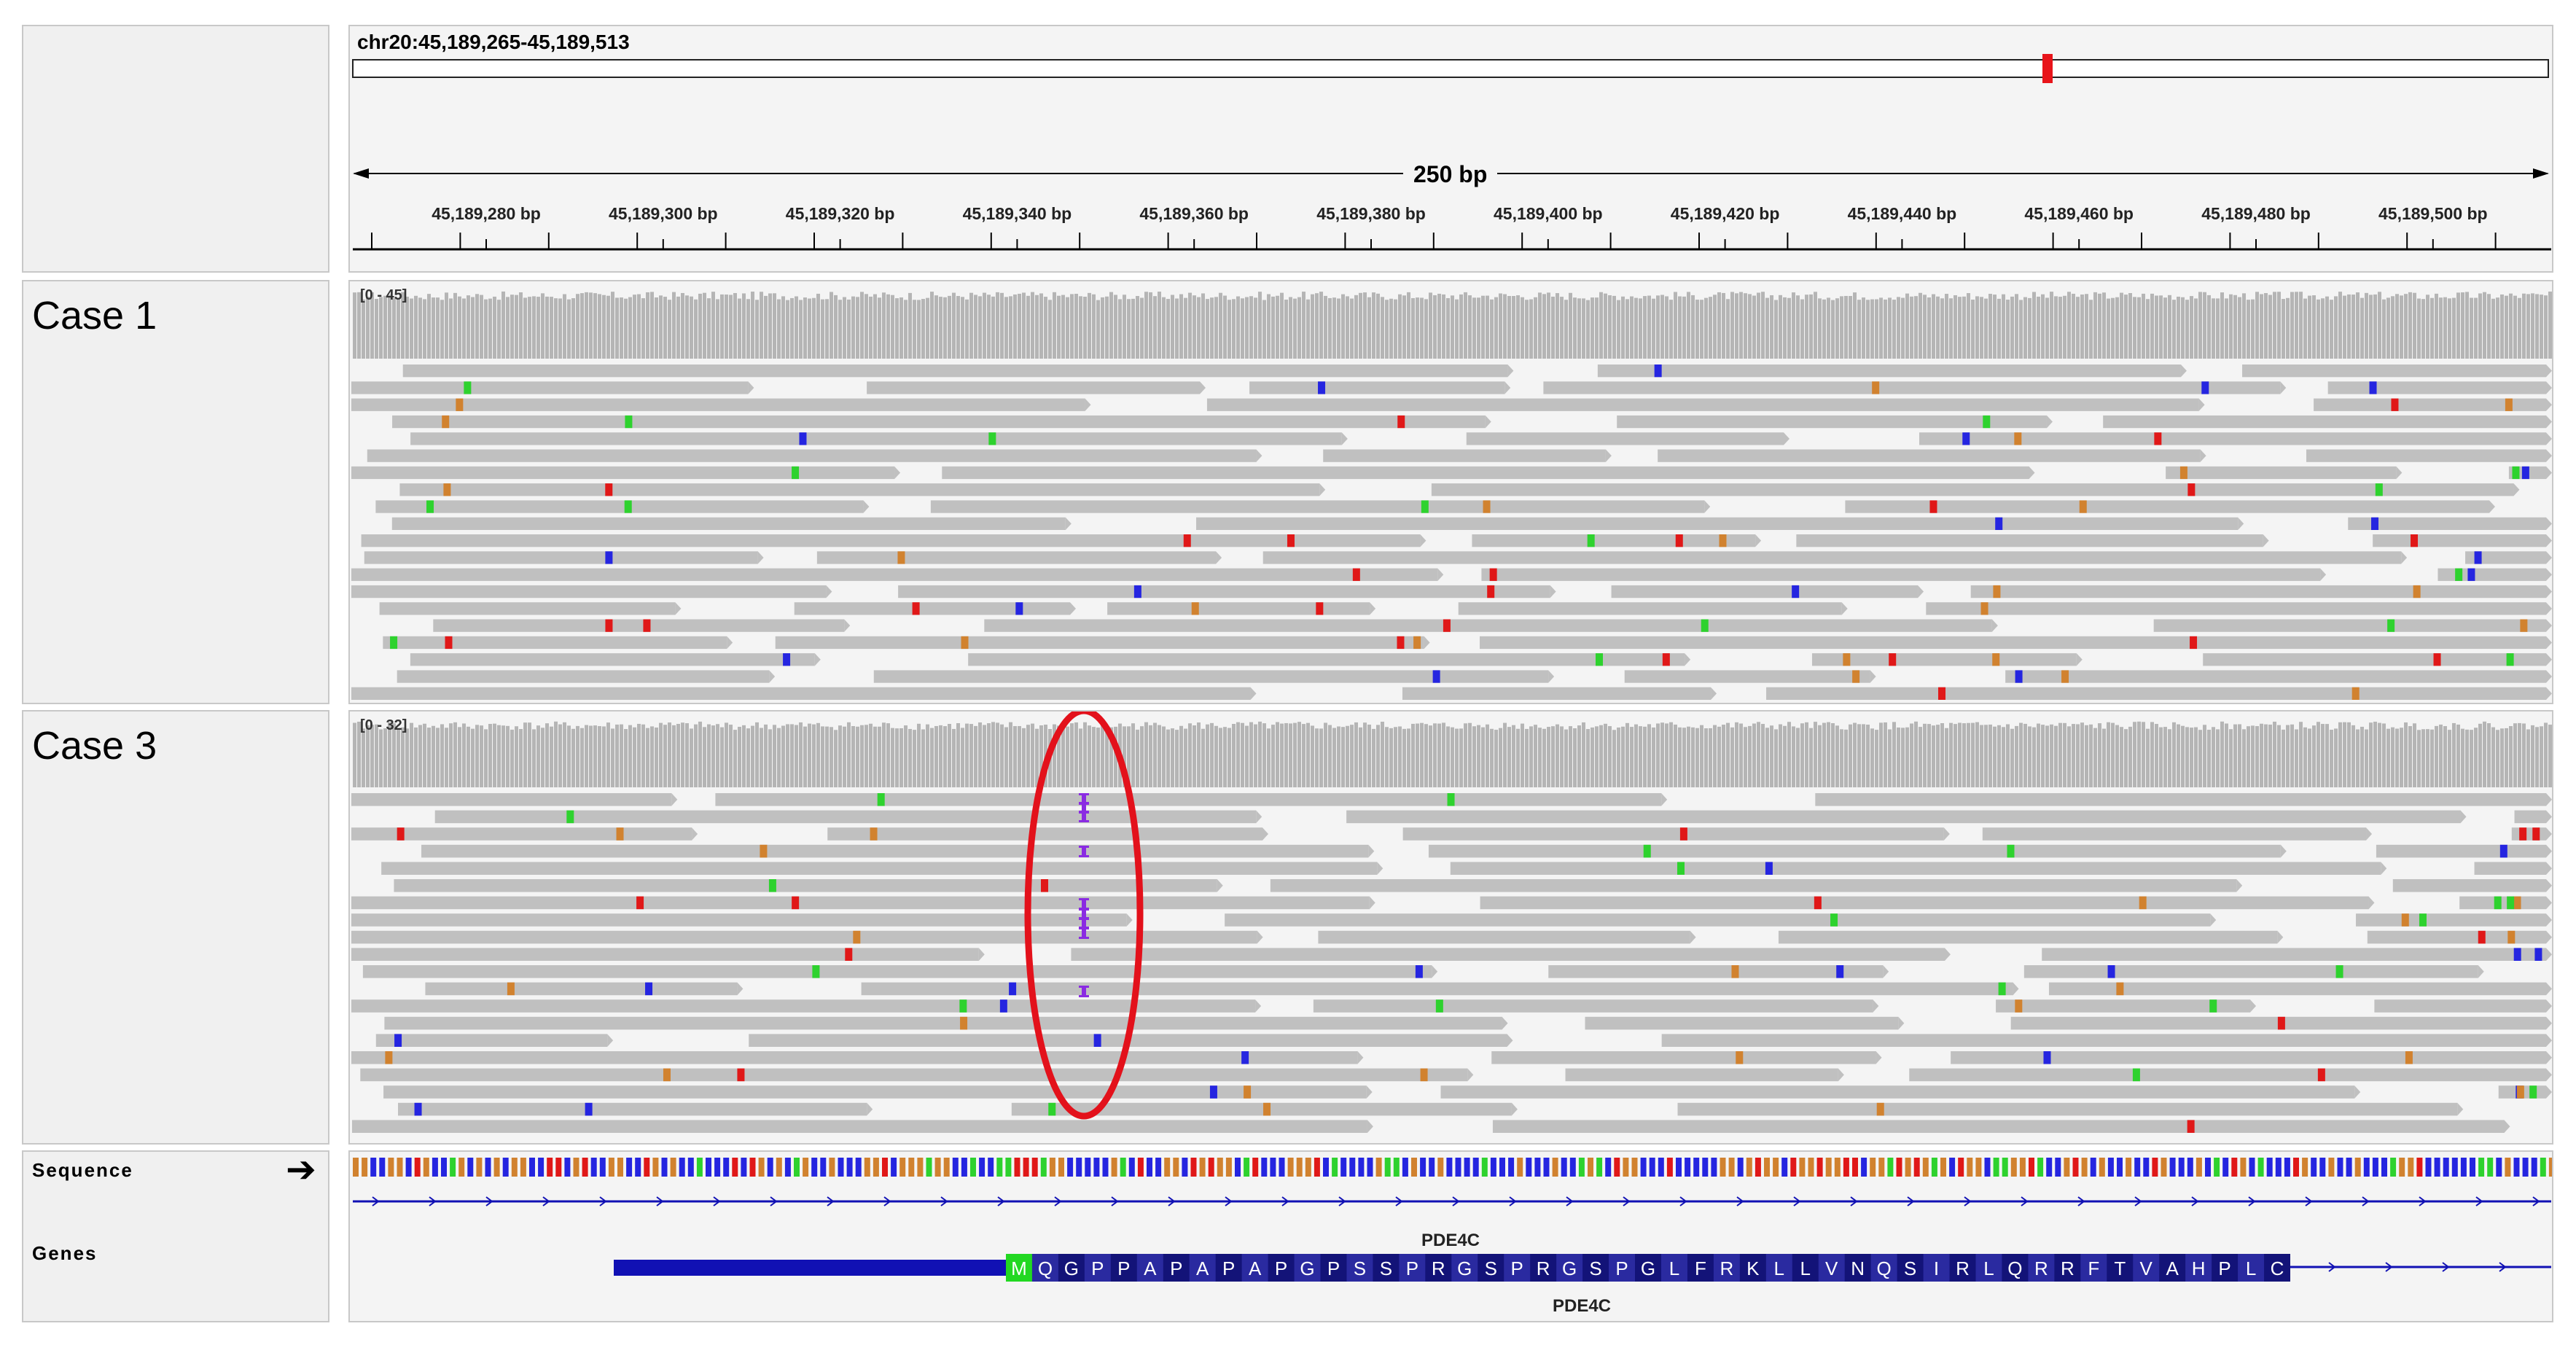 The width and height of the screenshot is (2576, 1345). What do you see at coordinates (1202, 1268) in the screenshot?
I see `amino-acid: A` at bounding box center [1202, 1268].